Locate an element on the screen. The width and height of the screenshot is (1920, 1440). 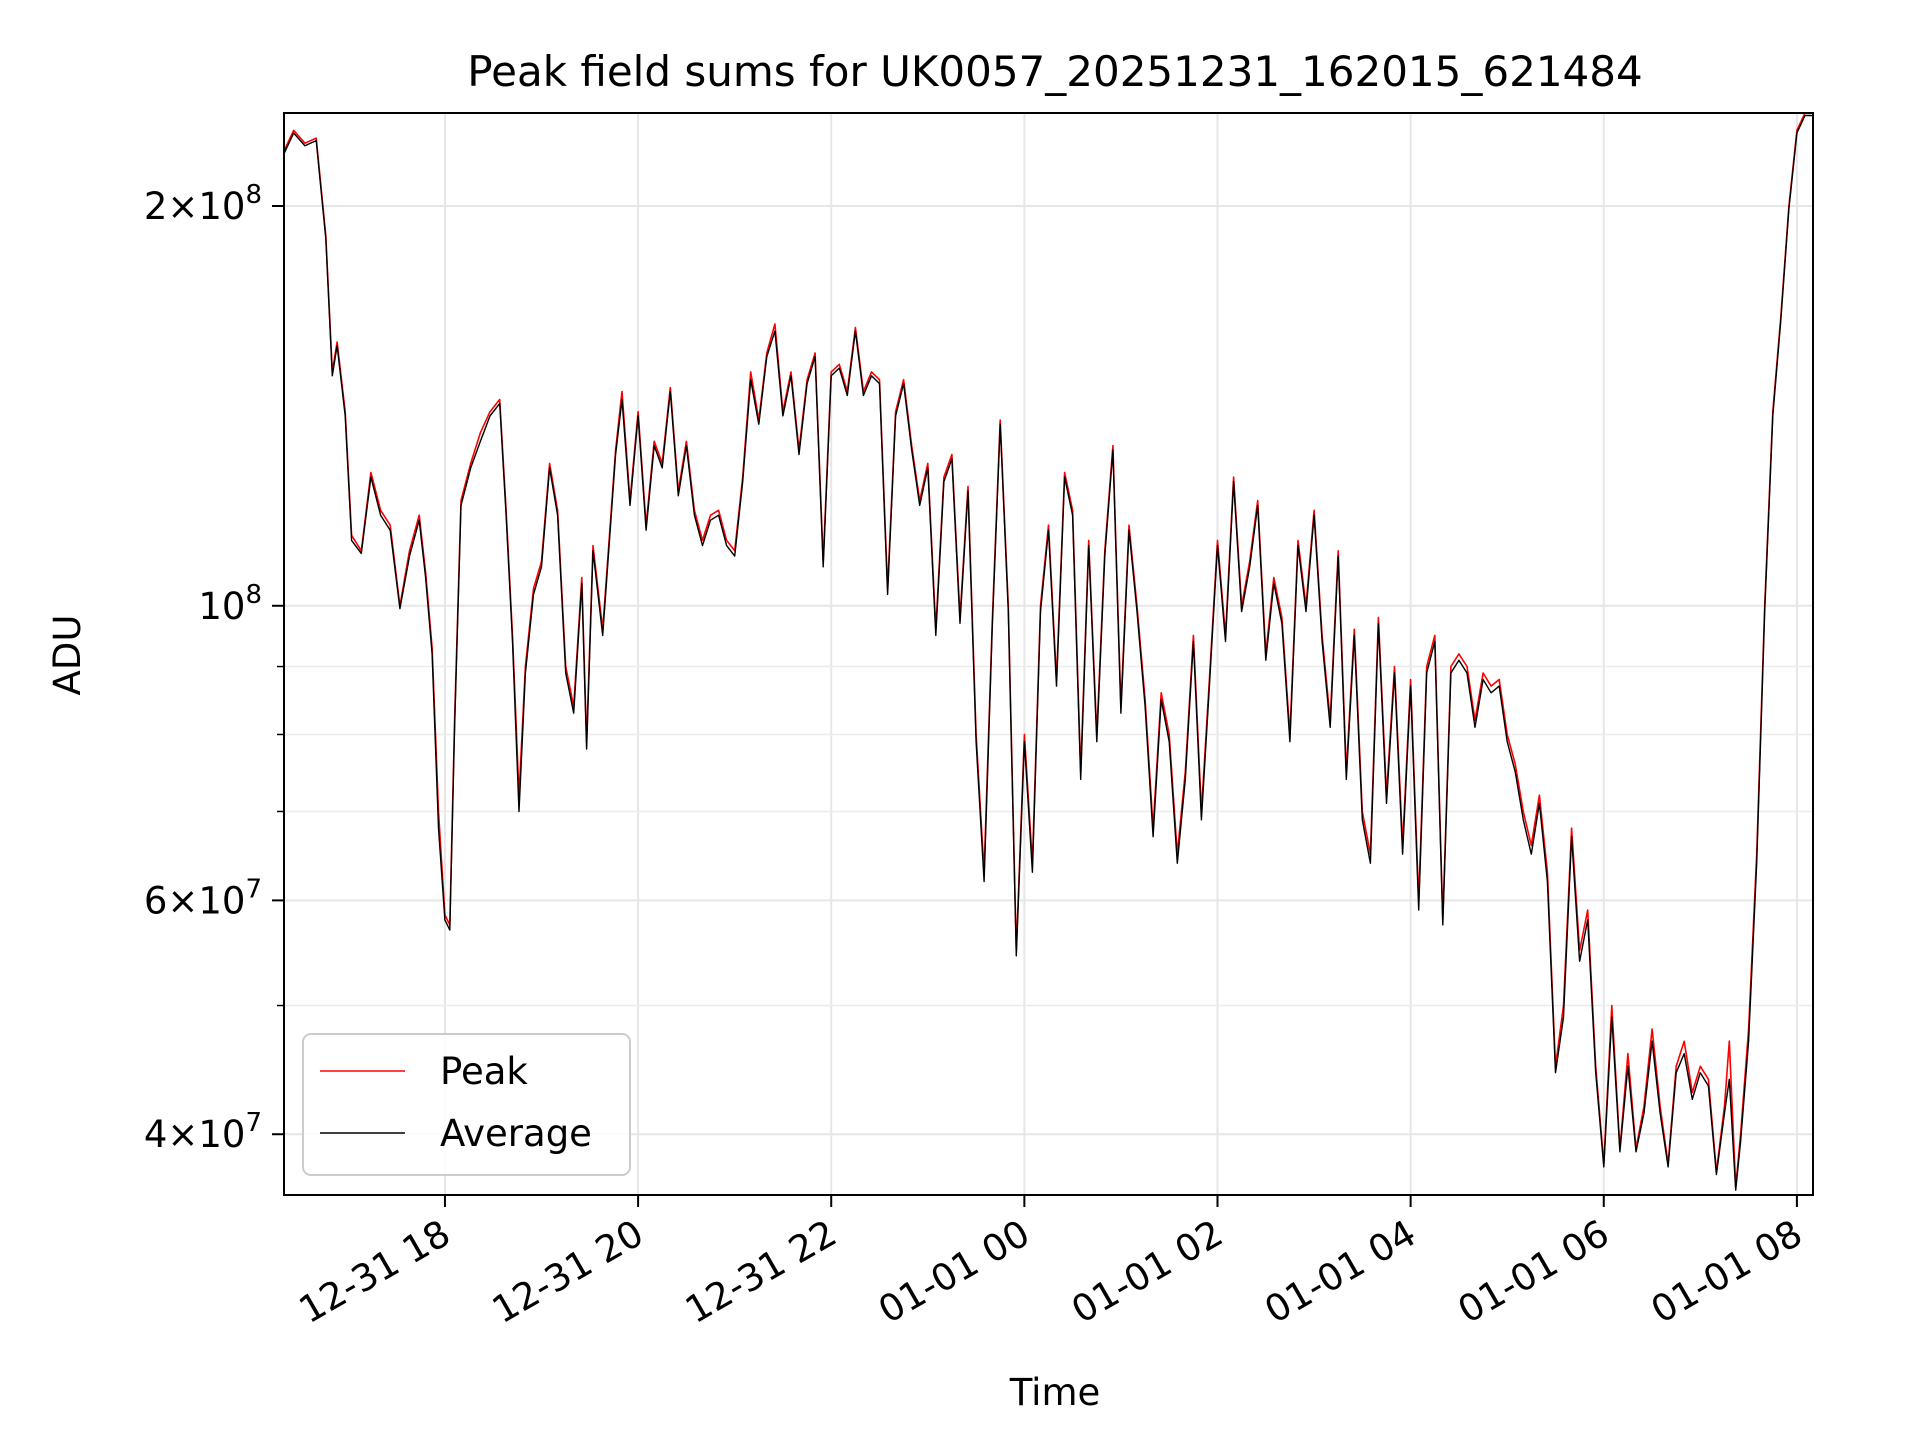
y-tick-base: 4 is located at coordinates (156, 1134).